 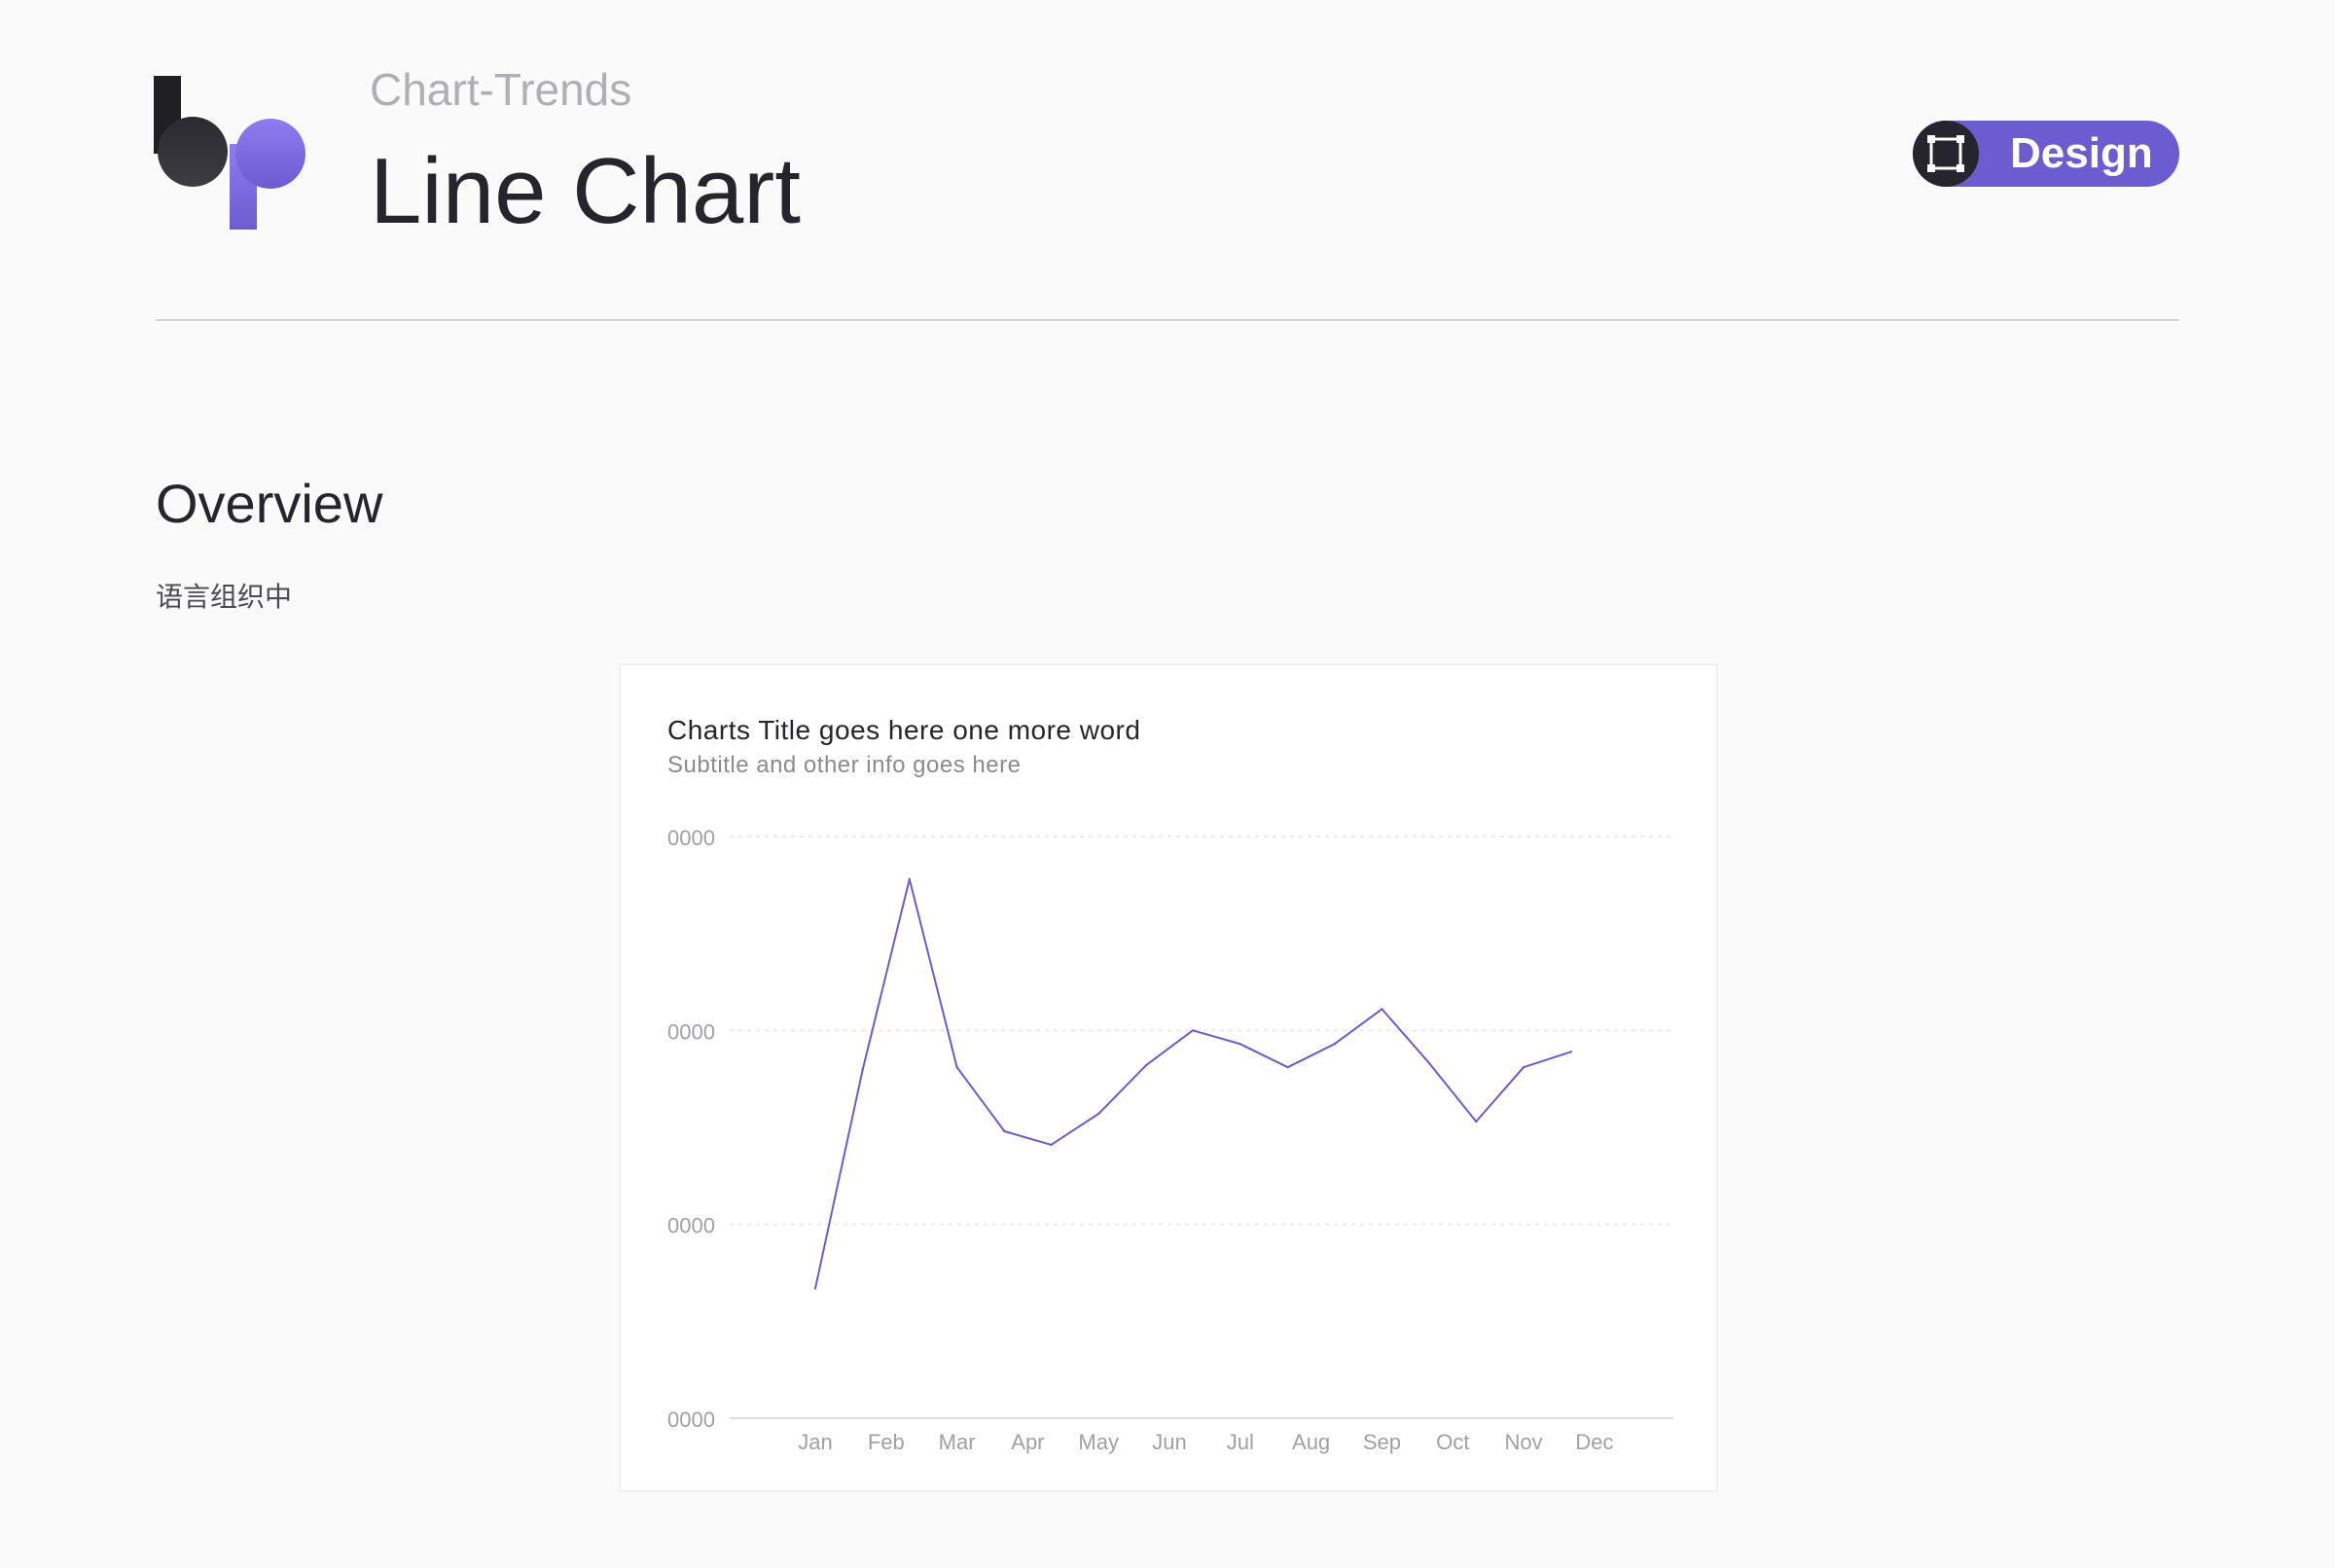 I want to click on overview-text: 语言组织中, so click(x=224, y=597).